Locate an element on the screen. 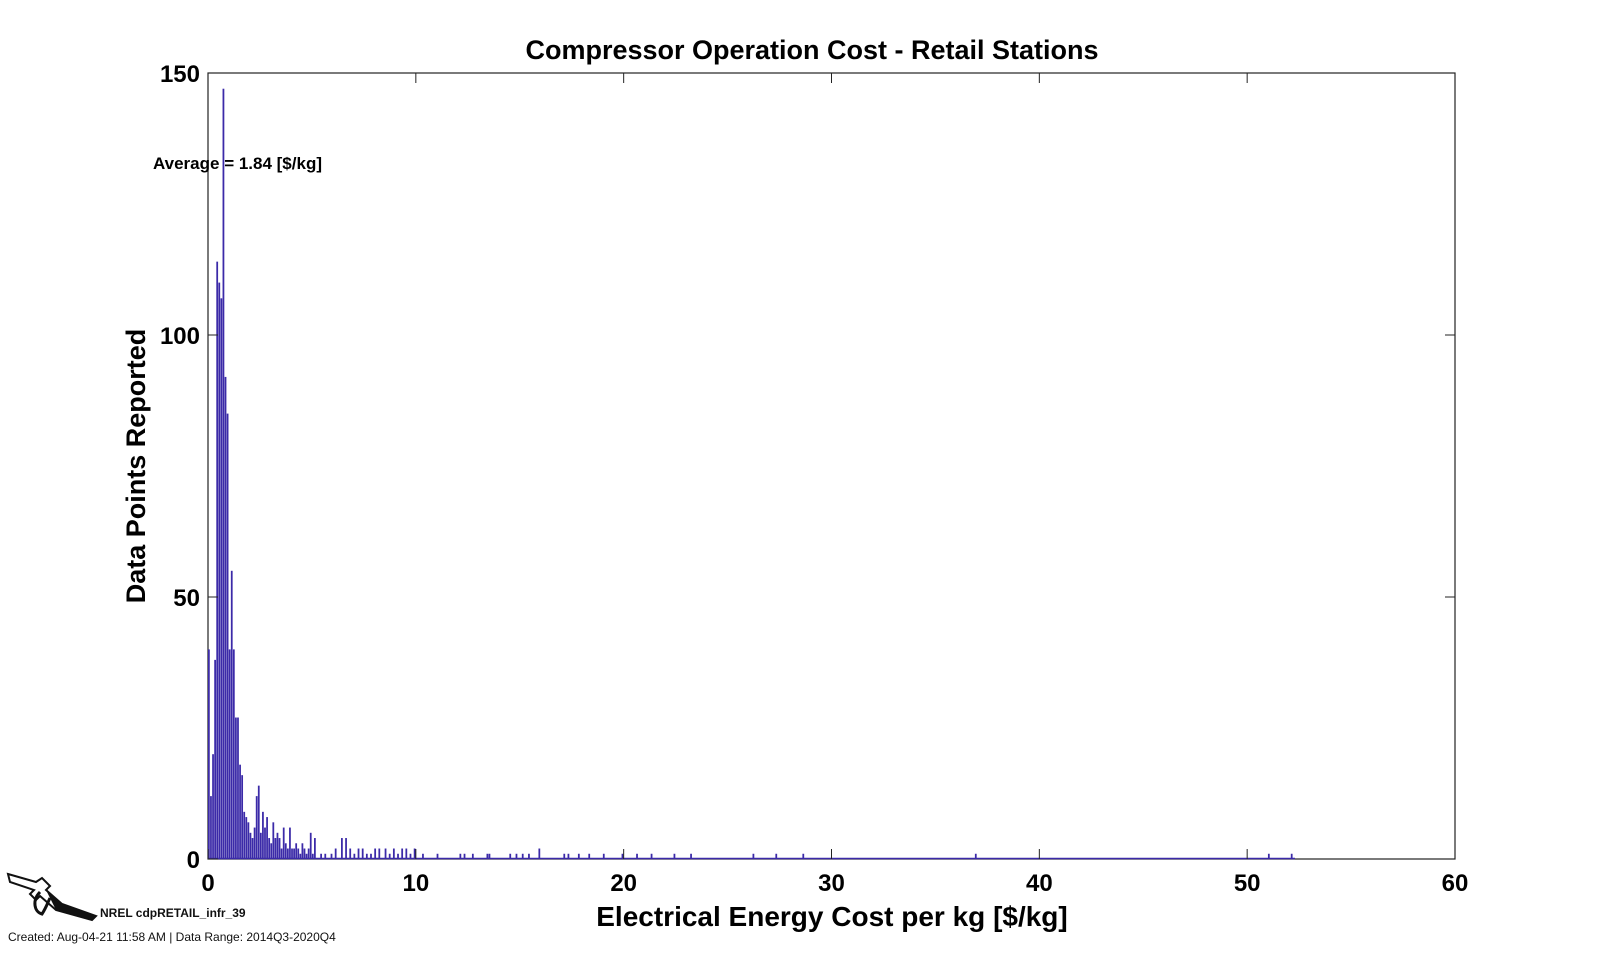 Image resolution: width=1600 pixels, height=960 pixels. y-tick-label: 150 is located at coordinates (180, 74).